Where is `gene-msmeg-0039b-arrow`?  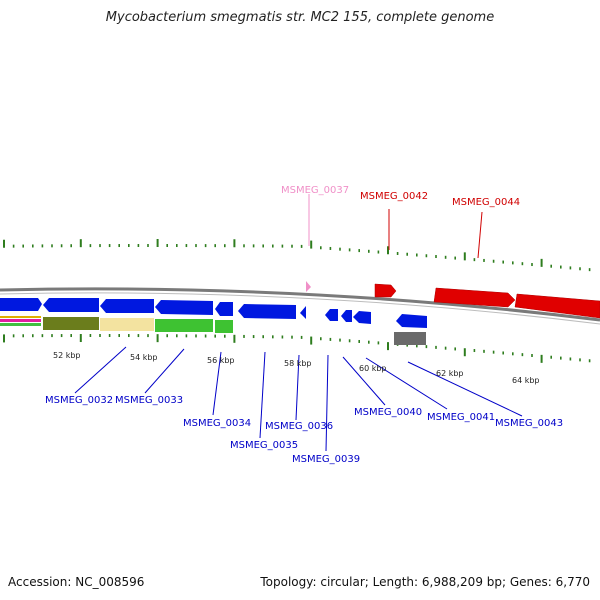 gene-msmeg-0039b-arrow is located at coordinates (346, 316).